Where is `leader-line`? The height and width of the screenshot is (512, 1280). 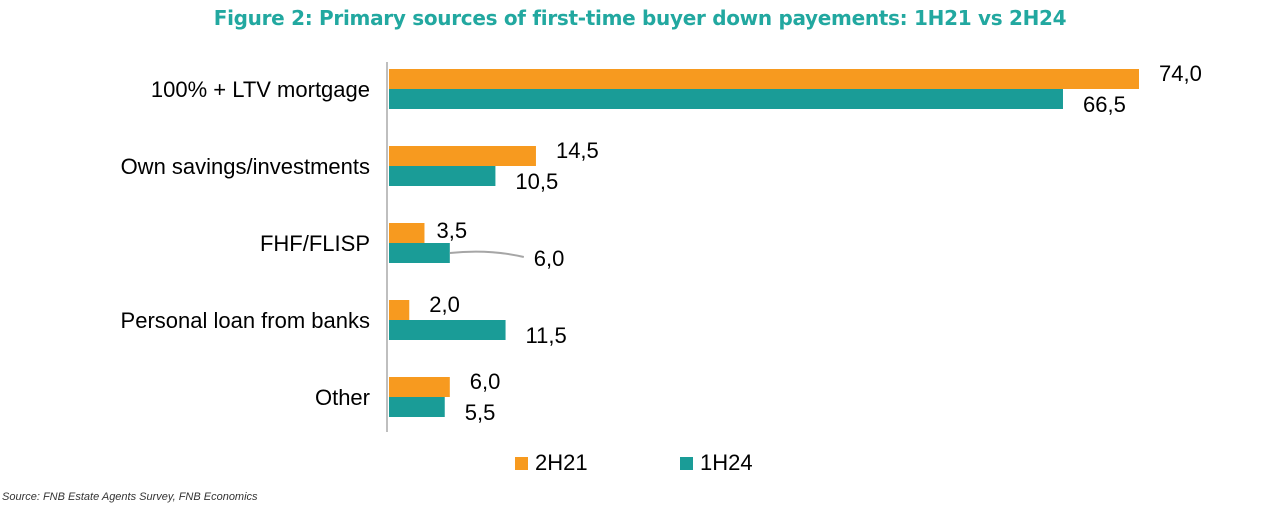
leader-line is located at coordinates (487, 254).